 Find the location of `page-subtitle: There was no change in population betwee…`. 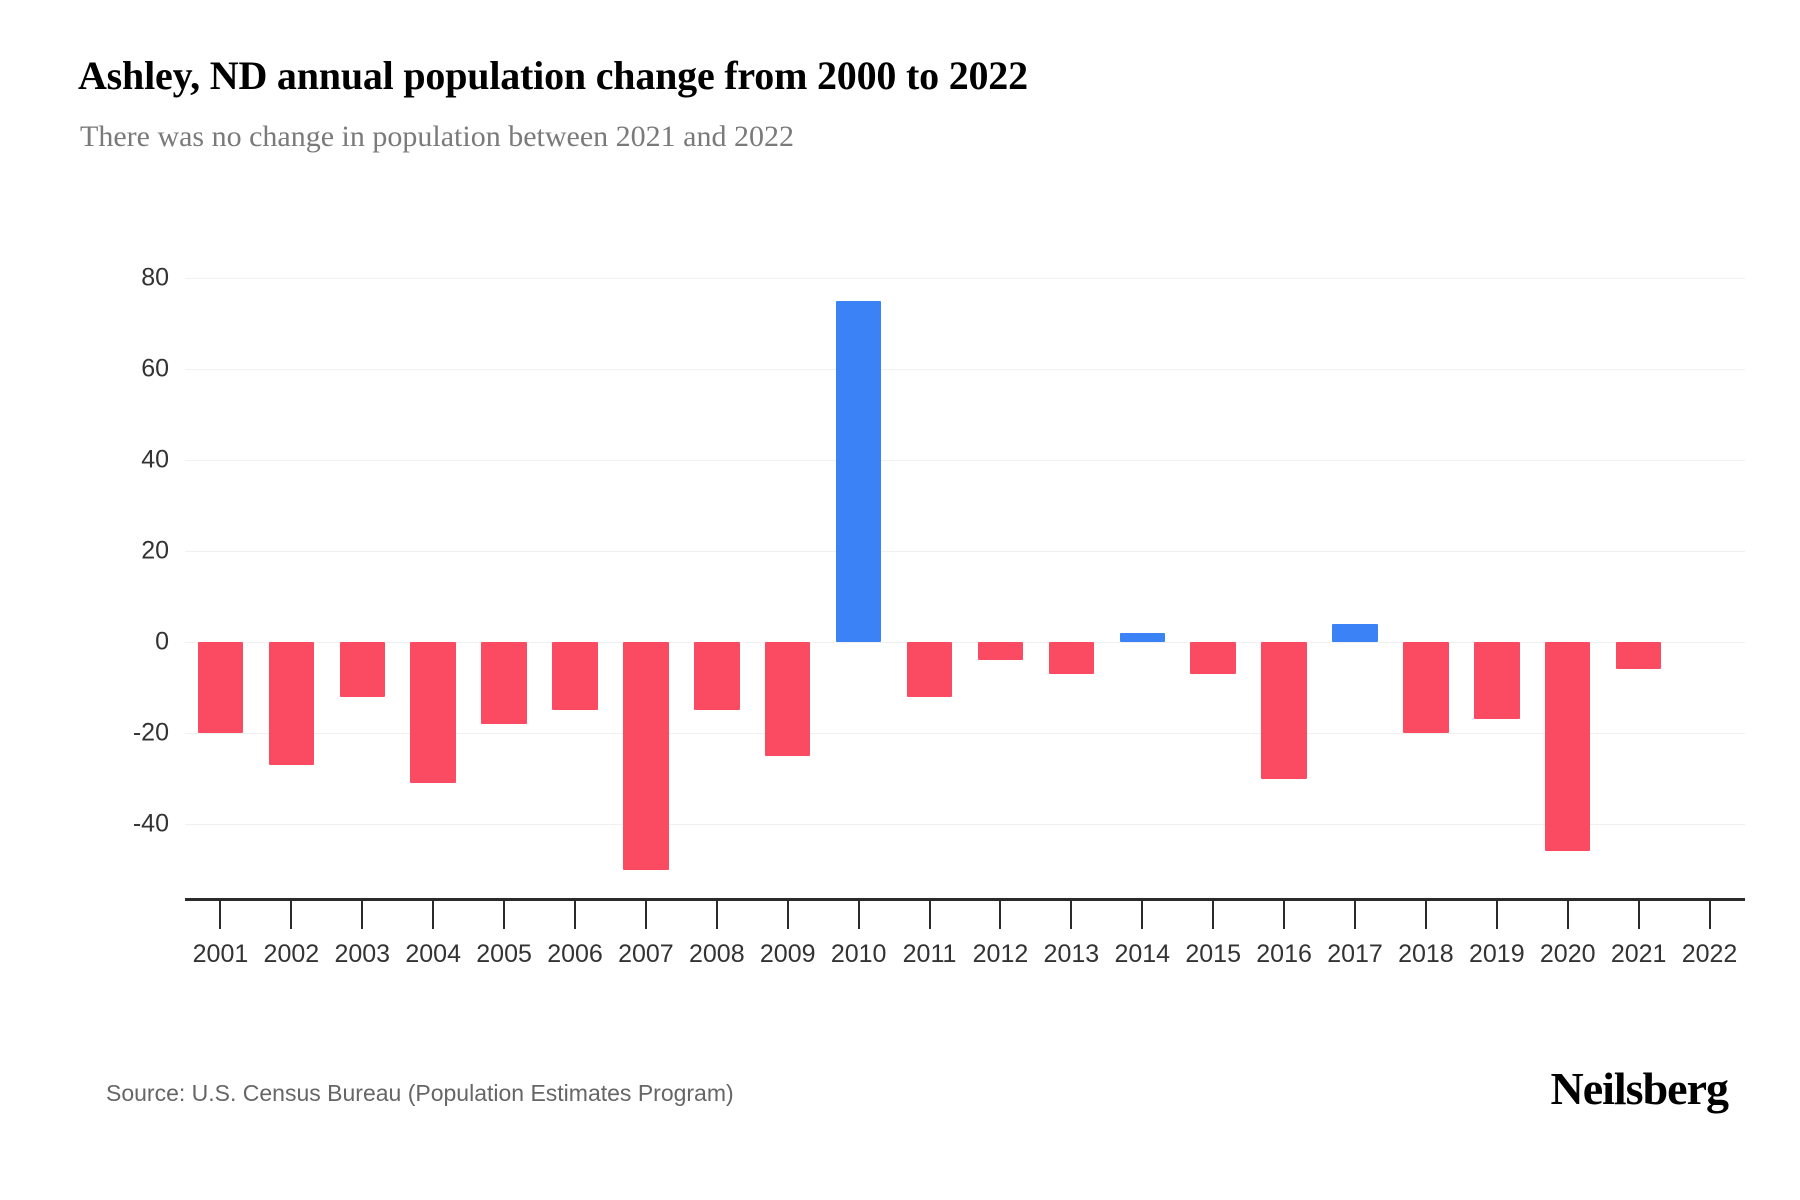

page-subtitle: There was no change in population betwee… is located at coordinates (437, 136).